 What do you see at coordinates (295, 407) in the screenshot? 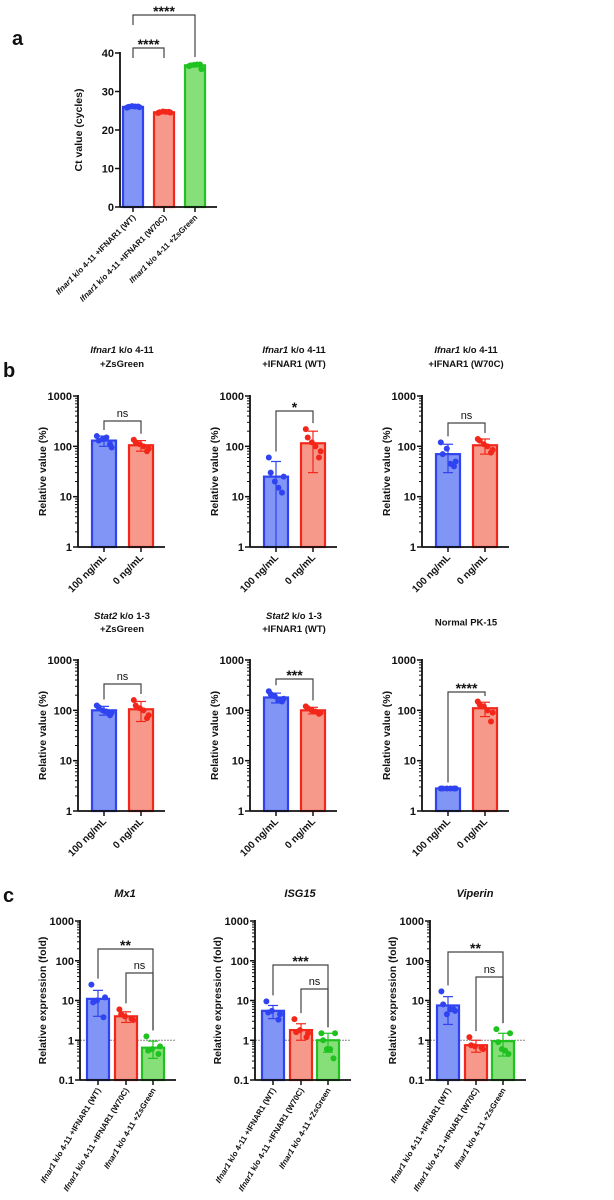
I see `significance-label: *` at bounding box center [295, 407].